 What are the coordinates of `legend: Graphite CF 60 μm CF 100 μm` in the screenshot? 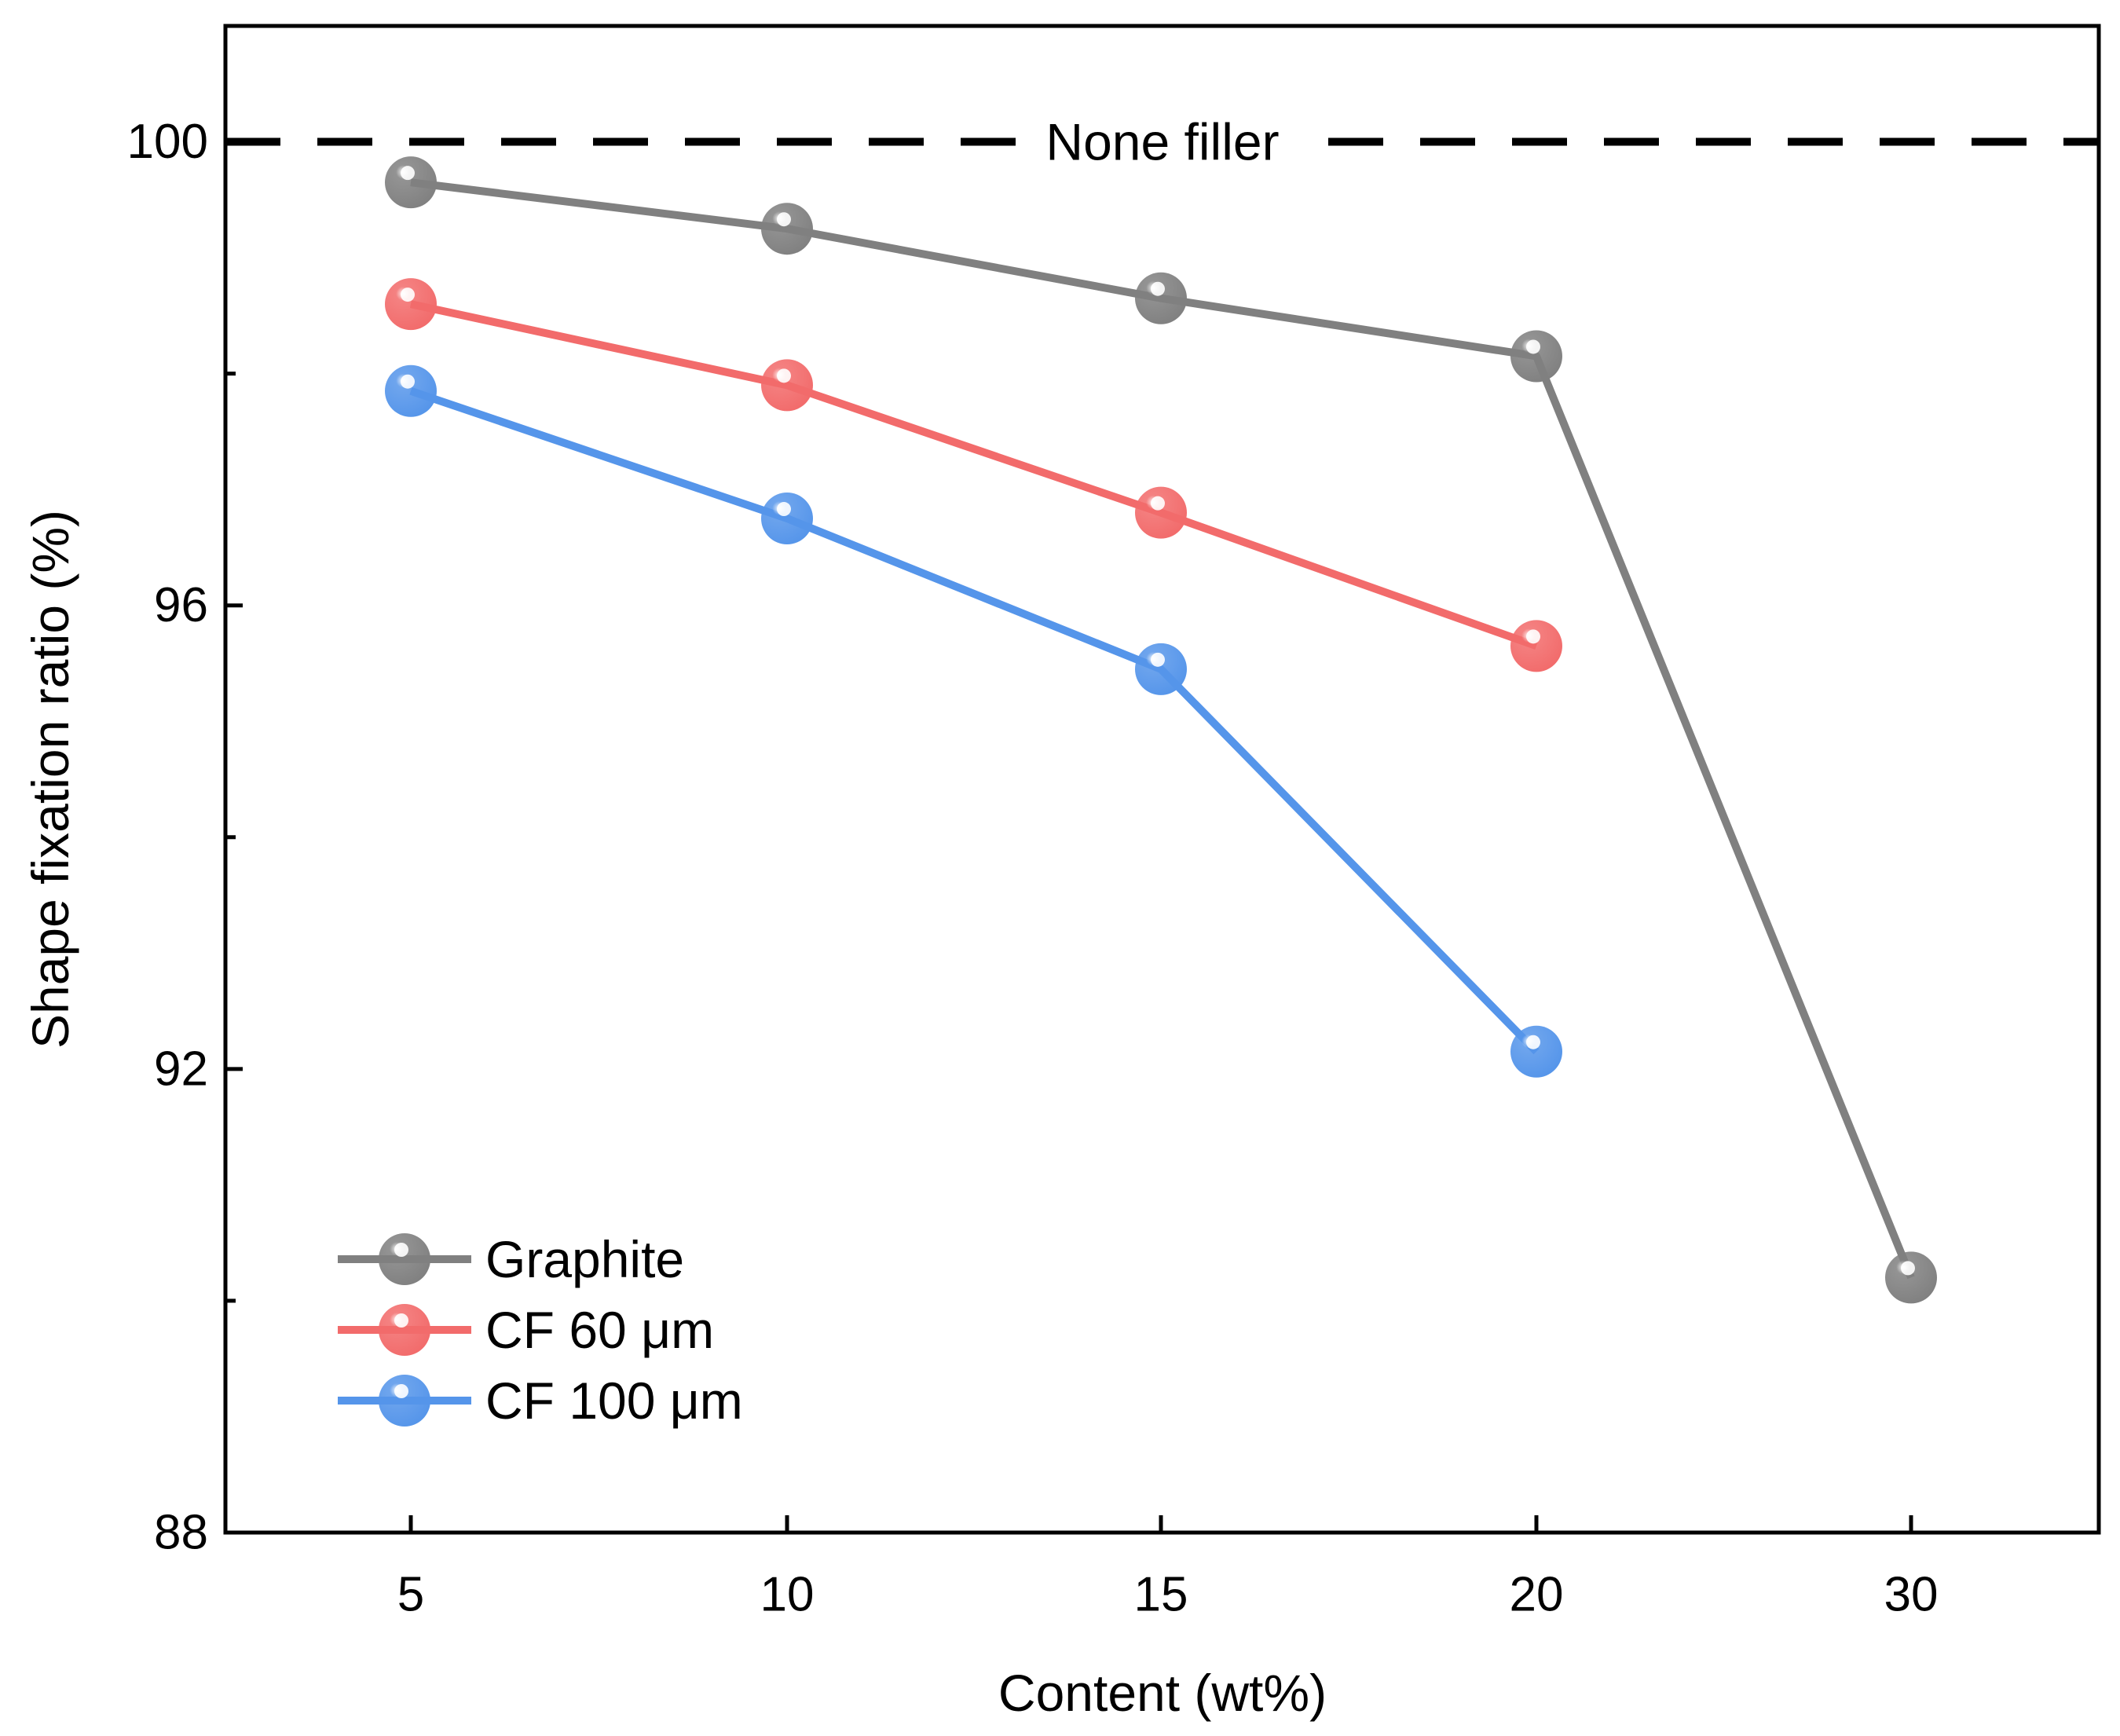 It's located at (540, 1330).